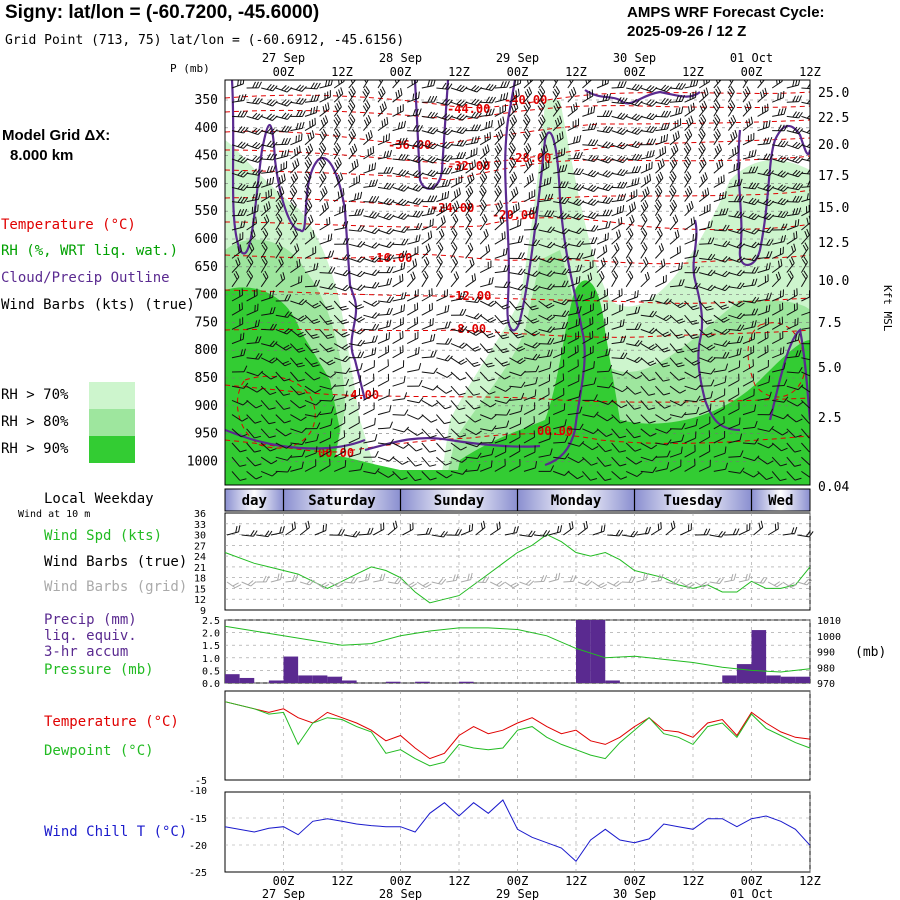 The height and width of the screenshot is (900, 900). Describe the element at coordinates (206, 322) in the screenshot. I see `pressure-tick-label: 750` at that location.